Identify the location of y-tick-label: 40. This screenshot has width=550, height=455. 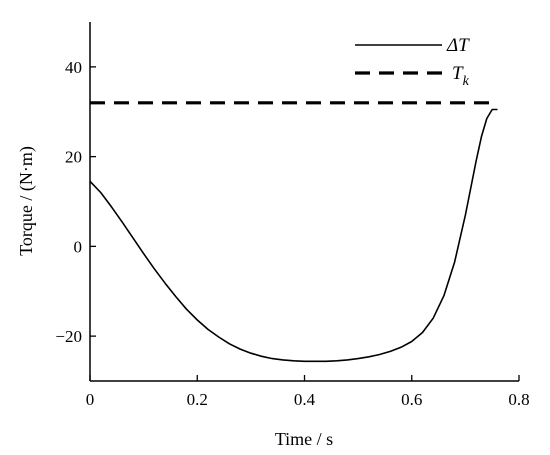
(73, 67).